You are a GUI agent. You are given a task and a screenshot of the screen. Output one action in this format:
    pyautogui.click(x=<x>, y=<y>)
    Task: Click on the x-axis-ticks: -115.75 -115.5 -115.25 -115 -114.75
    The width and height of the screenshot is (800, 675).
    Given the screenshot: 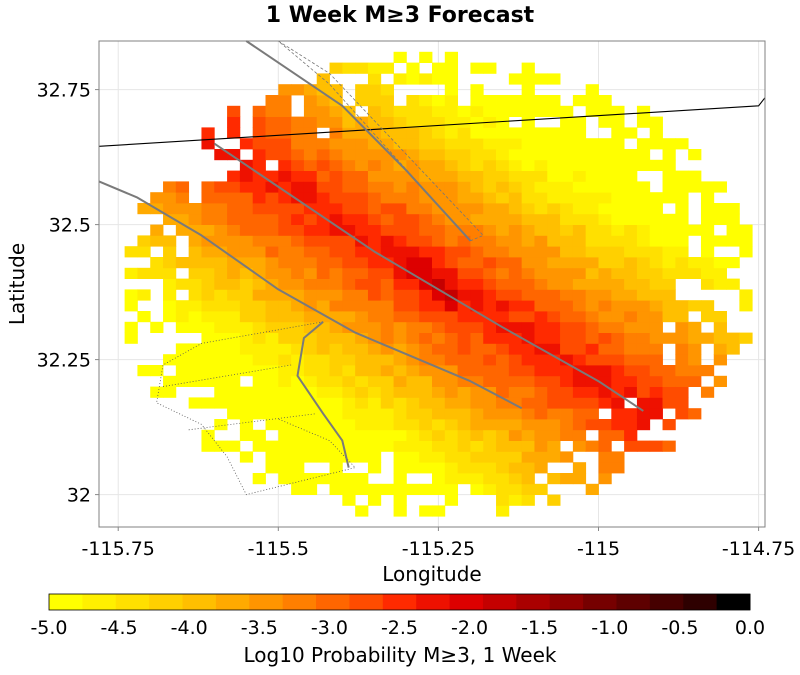 What is the action you would take?
    pyautogui.click(x=438, y=543)
    